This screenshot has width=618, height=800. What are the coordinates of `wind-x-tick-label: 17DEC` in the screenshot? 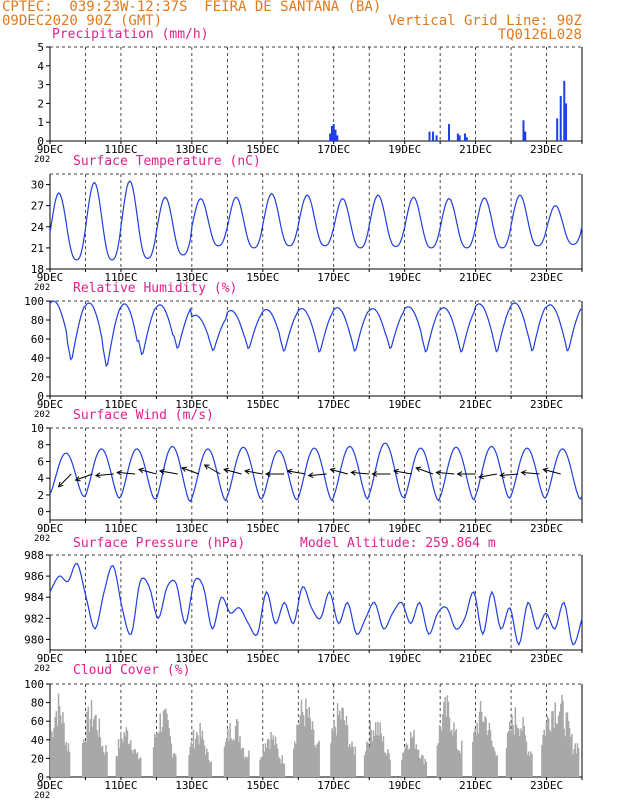 It's located at (333, 528).